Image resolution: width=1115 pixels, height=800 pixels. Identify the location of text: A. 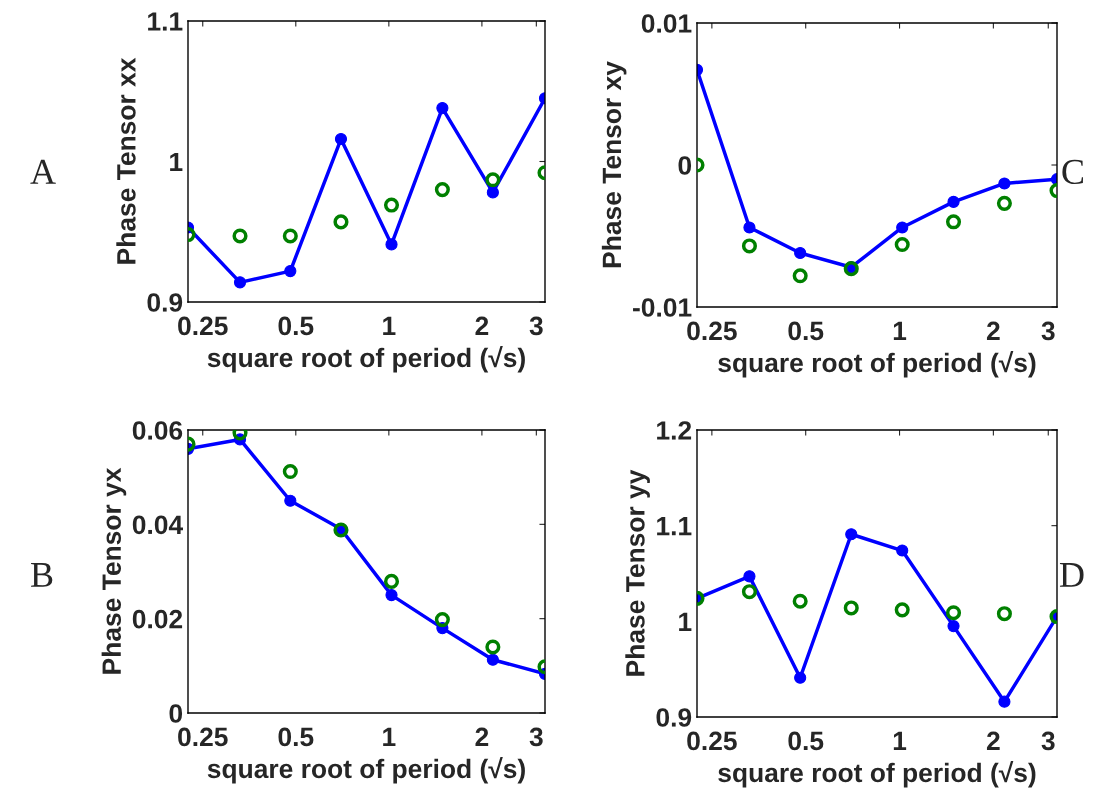
(43, 171).